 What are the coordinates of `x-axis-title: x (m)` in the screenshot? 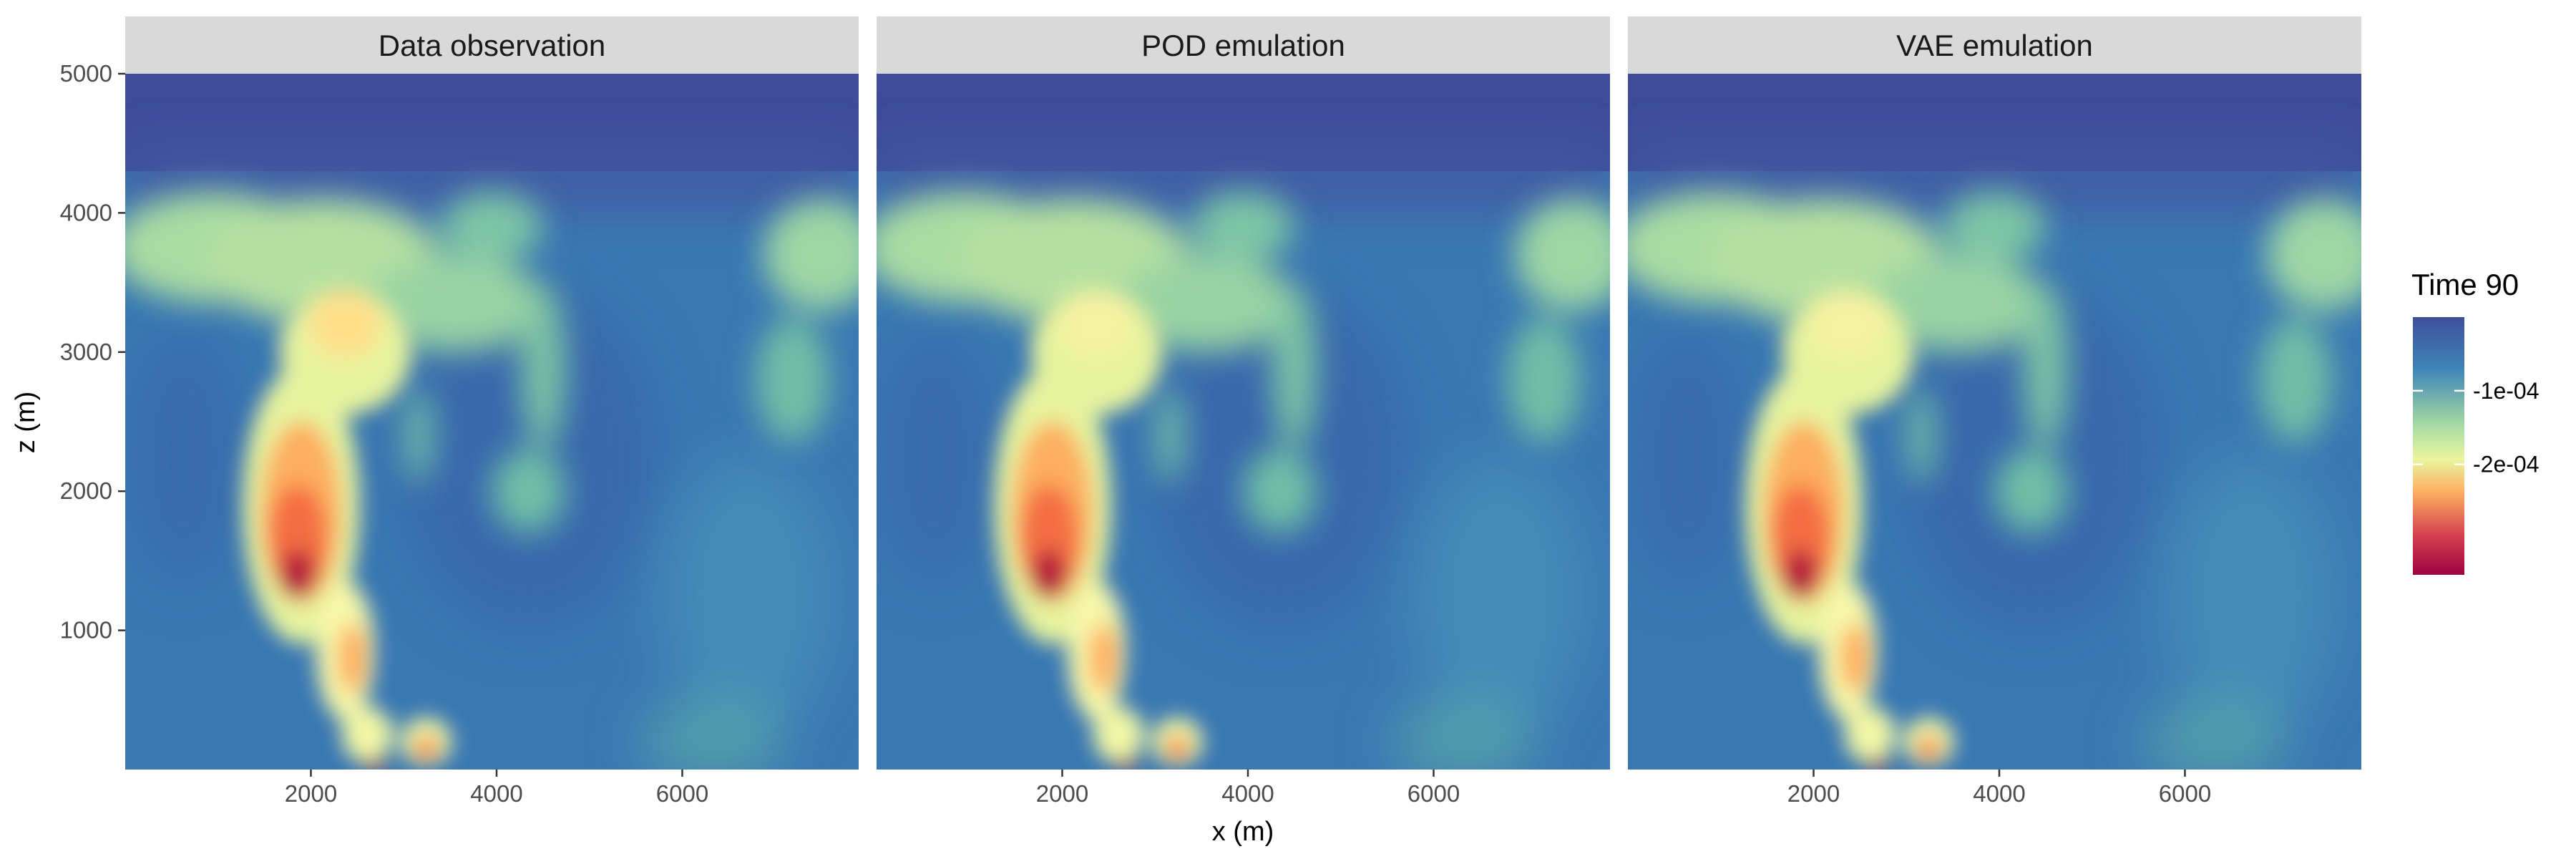 It's located at (1243, 832).